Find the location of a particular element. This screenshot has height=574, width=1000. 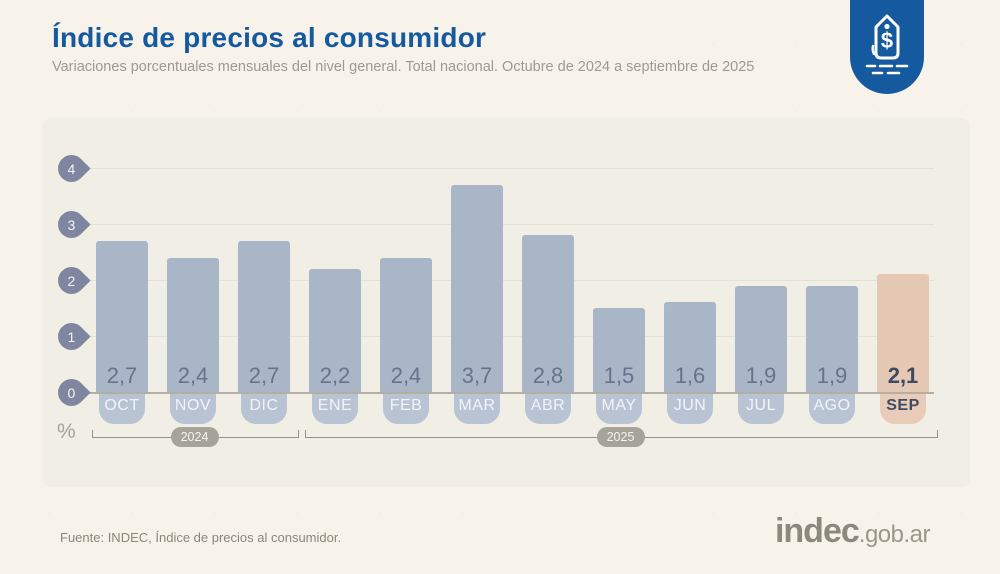

month-label: MAY is located at coordinates (619, 405).